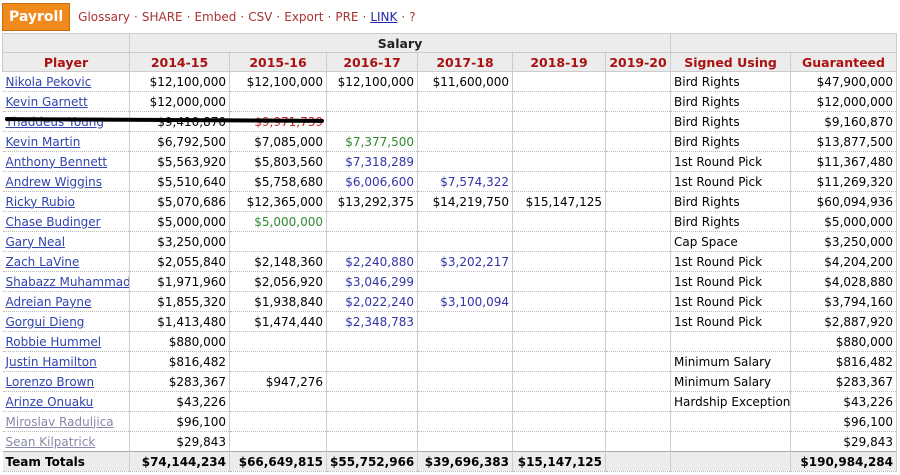 This screenshot has height=475, width=900. I want to click on player-row: Robbie Hummel $880,000 $880,000, so click(450, 341).